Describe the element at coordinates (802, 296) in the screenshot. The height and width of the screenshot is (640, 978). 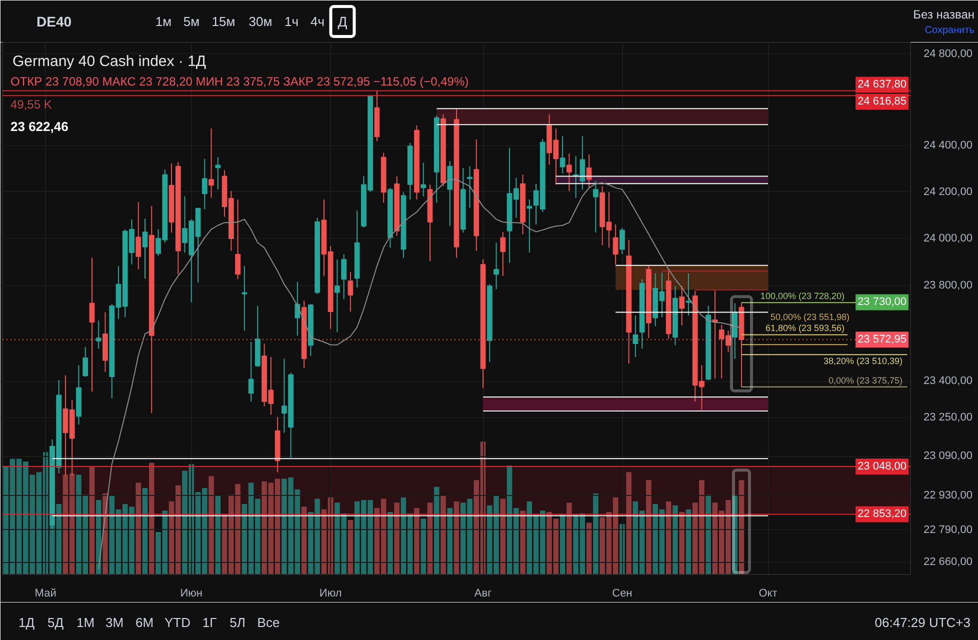
I see `series-label: 100,00% (23 728,20)` at that location.